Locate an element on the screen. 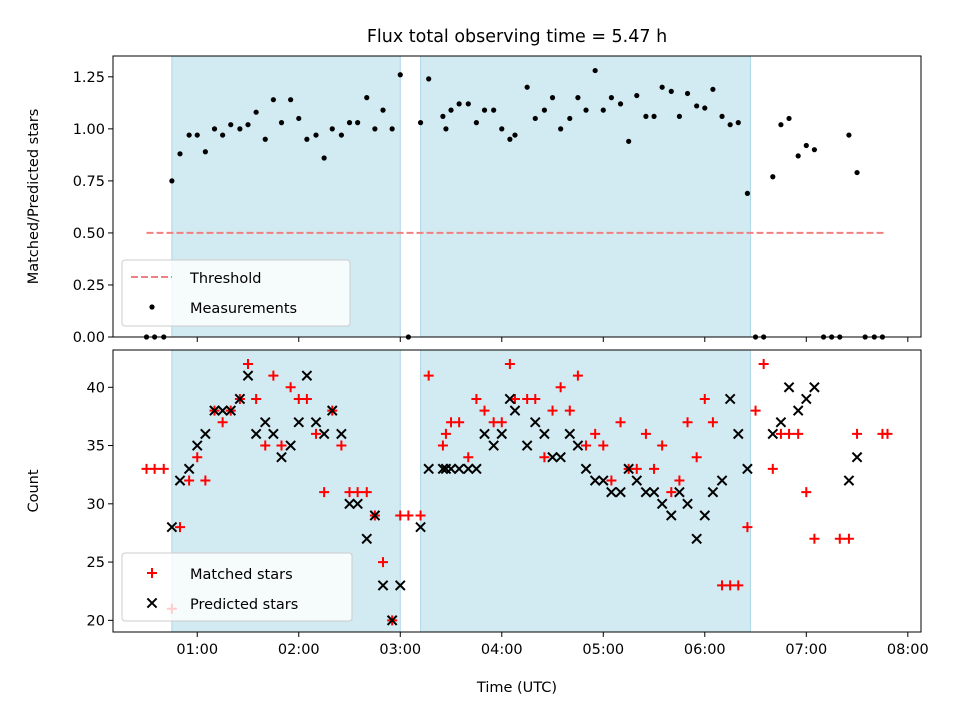  legend-matched-marker is located at coordinates (152, 573).